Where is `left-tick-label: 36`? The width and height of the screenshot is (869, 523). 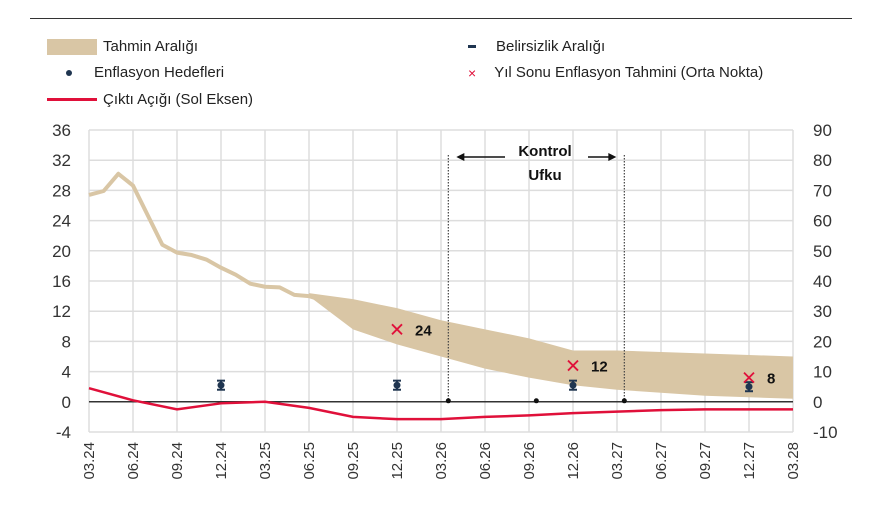
left-tick-label: 36 is located at coordinates (61, 130).